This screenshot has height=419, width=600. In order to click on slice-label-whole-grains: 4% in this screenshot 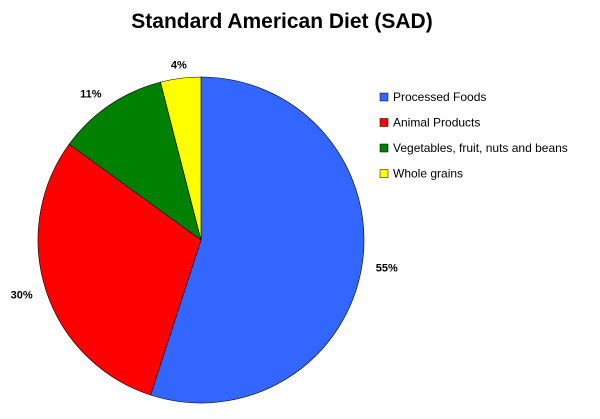, I will do `click(179, 65)`.